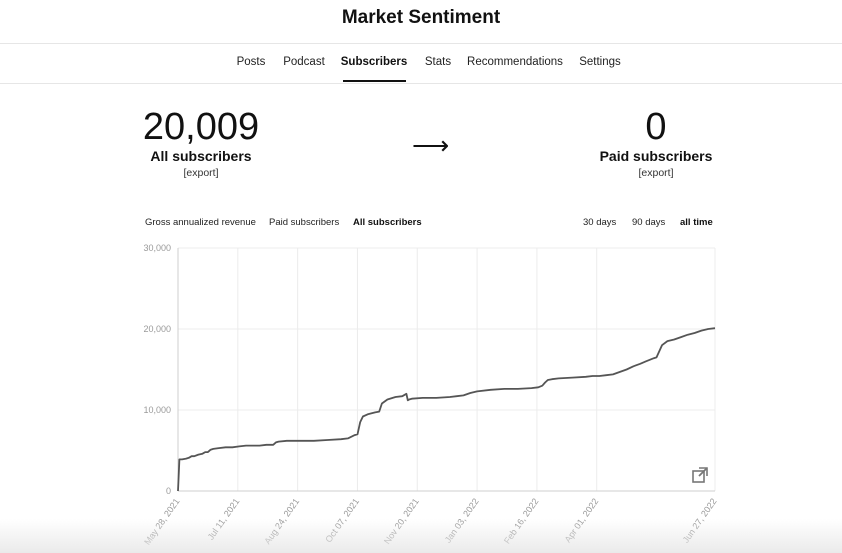  I want to click on external-link-icon, so click(700, 475).